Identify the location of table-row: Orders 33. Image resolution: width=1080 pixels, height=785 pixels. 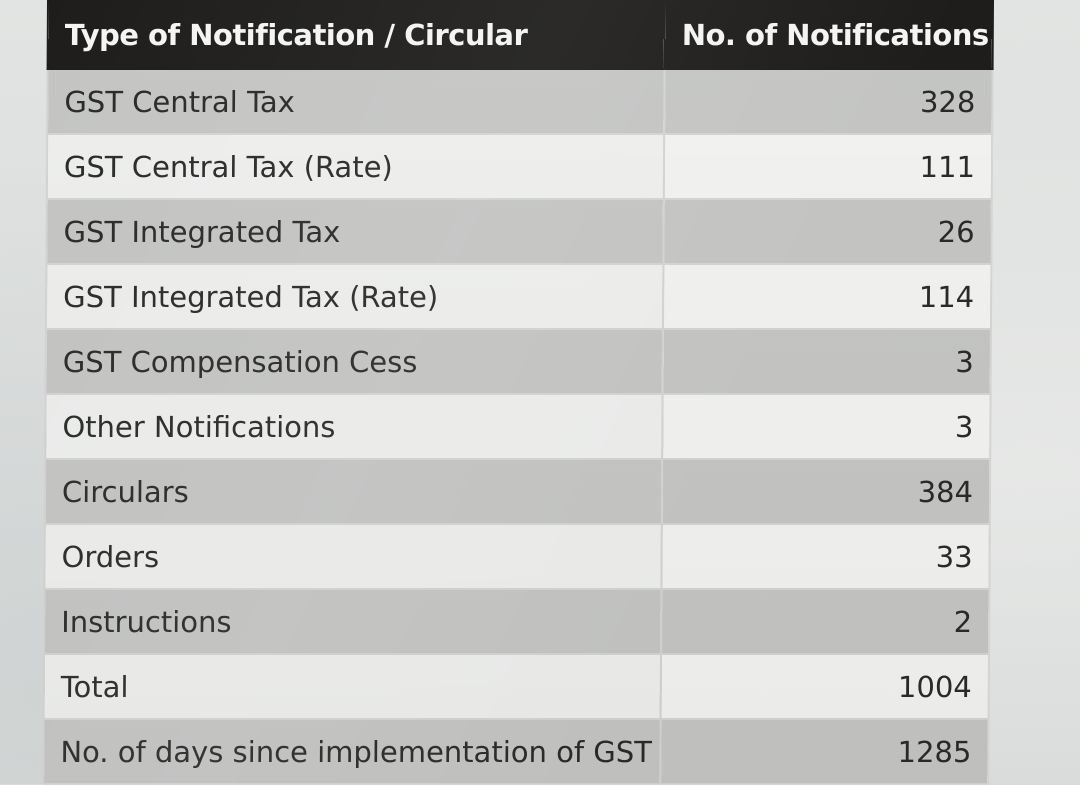
(517, 556).